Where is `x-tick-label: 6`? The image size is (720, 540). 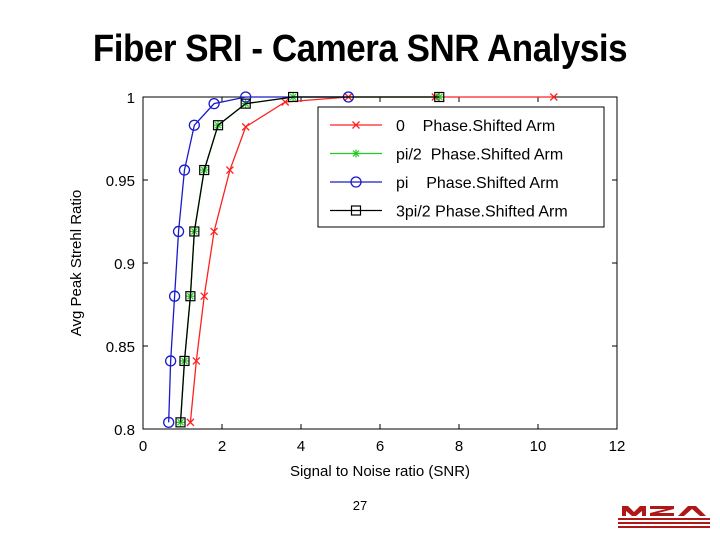 x-tick-label: 6 is located at coordinates (380, 446).